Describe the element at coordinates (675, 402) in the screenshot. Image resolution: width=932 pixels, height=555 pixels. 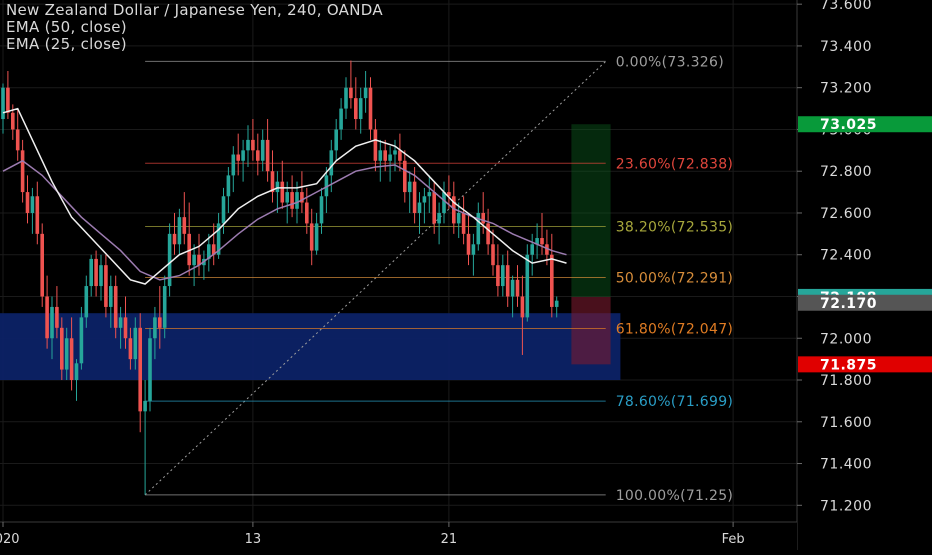
I see `fib-level-label: 78.60%(71.699)` at that location.